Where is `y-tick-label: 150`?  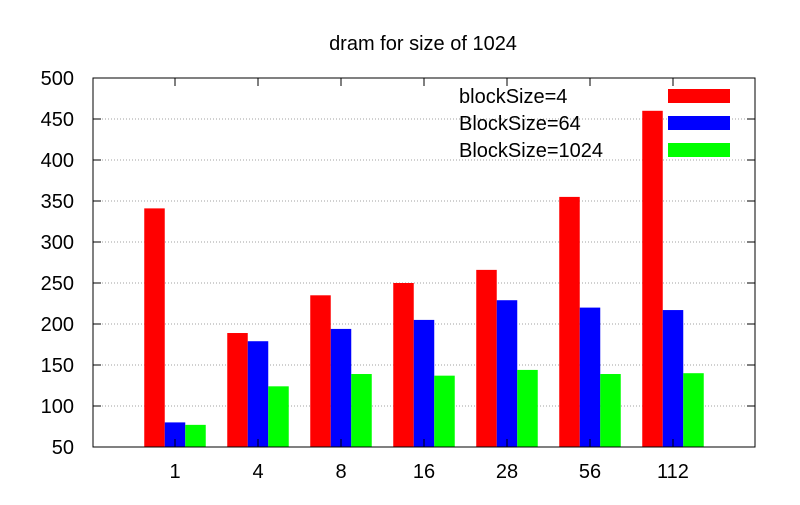
y-tick-label: 150 is located at coordinates (57, 366).